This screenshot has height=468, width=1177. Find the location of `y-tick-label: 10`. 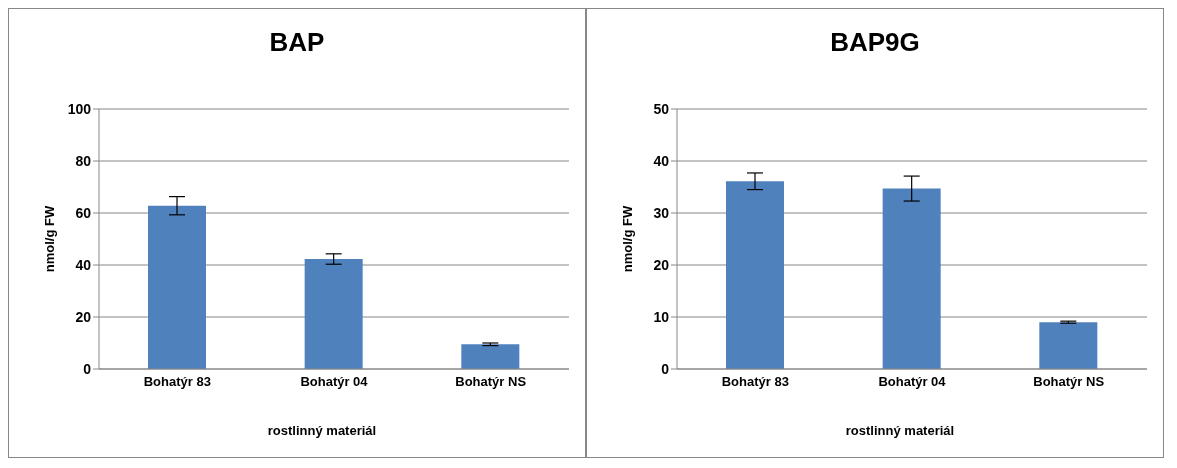

y-tick-label: 10 is located at coordinates (661, 316).